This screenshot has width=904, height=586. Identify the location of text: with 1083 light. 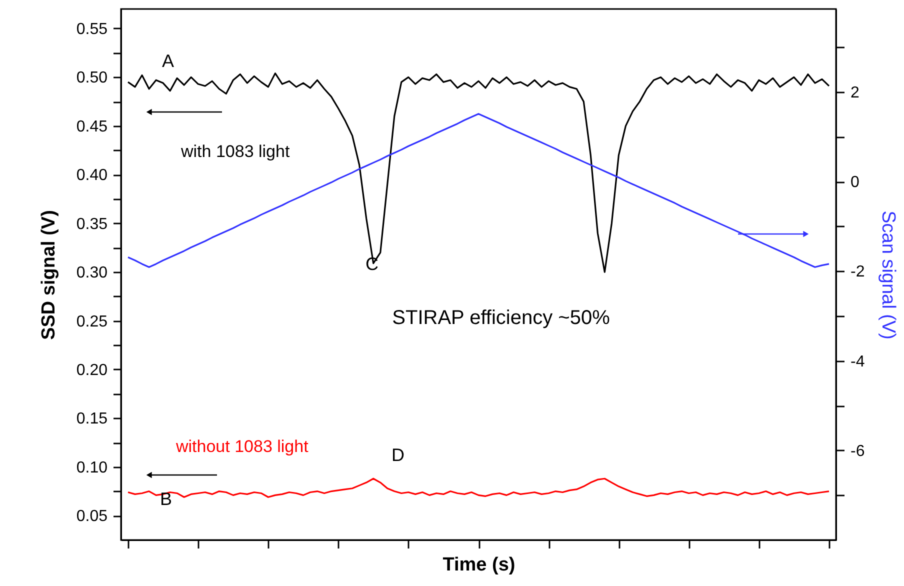
(235, 151).